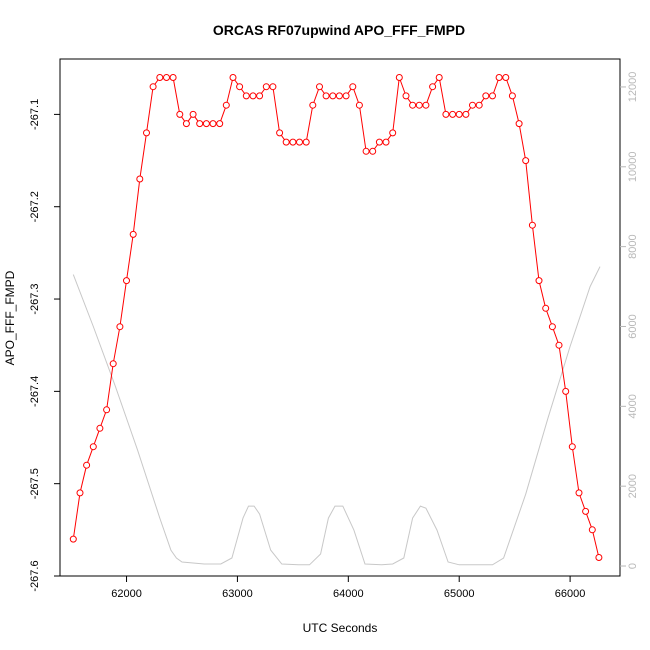  Describe the element at coordinates (633, 326) in the screenshot. I see `right-tick-label: 6000` at that location.